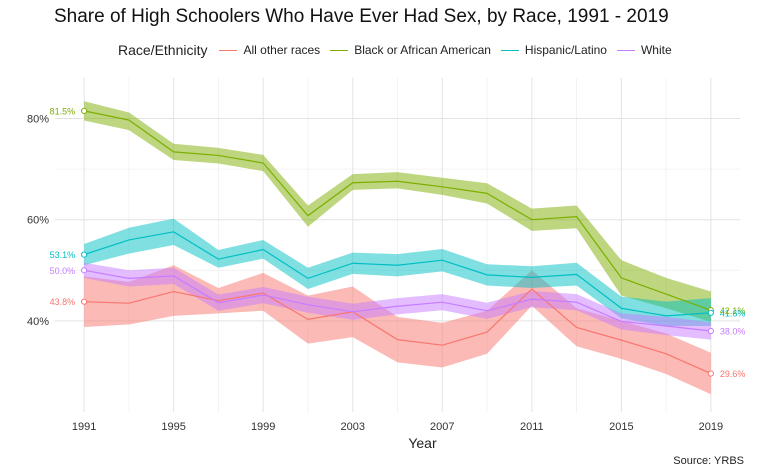 The image size is (760, 475). I want to click on legend-item-white: White, so click(644, 50).